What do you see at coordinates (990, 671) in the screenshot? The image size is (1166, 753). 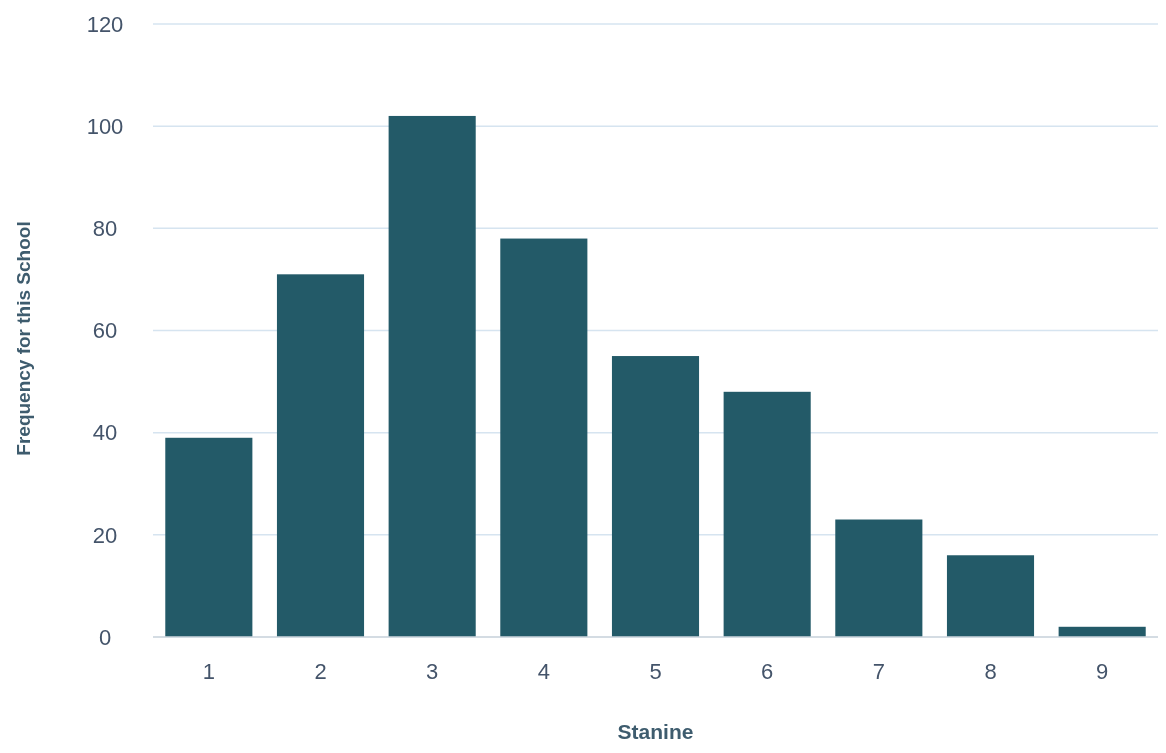 I see `x-tick-label: 8` at bounding box center [990, 671].